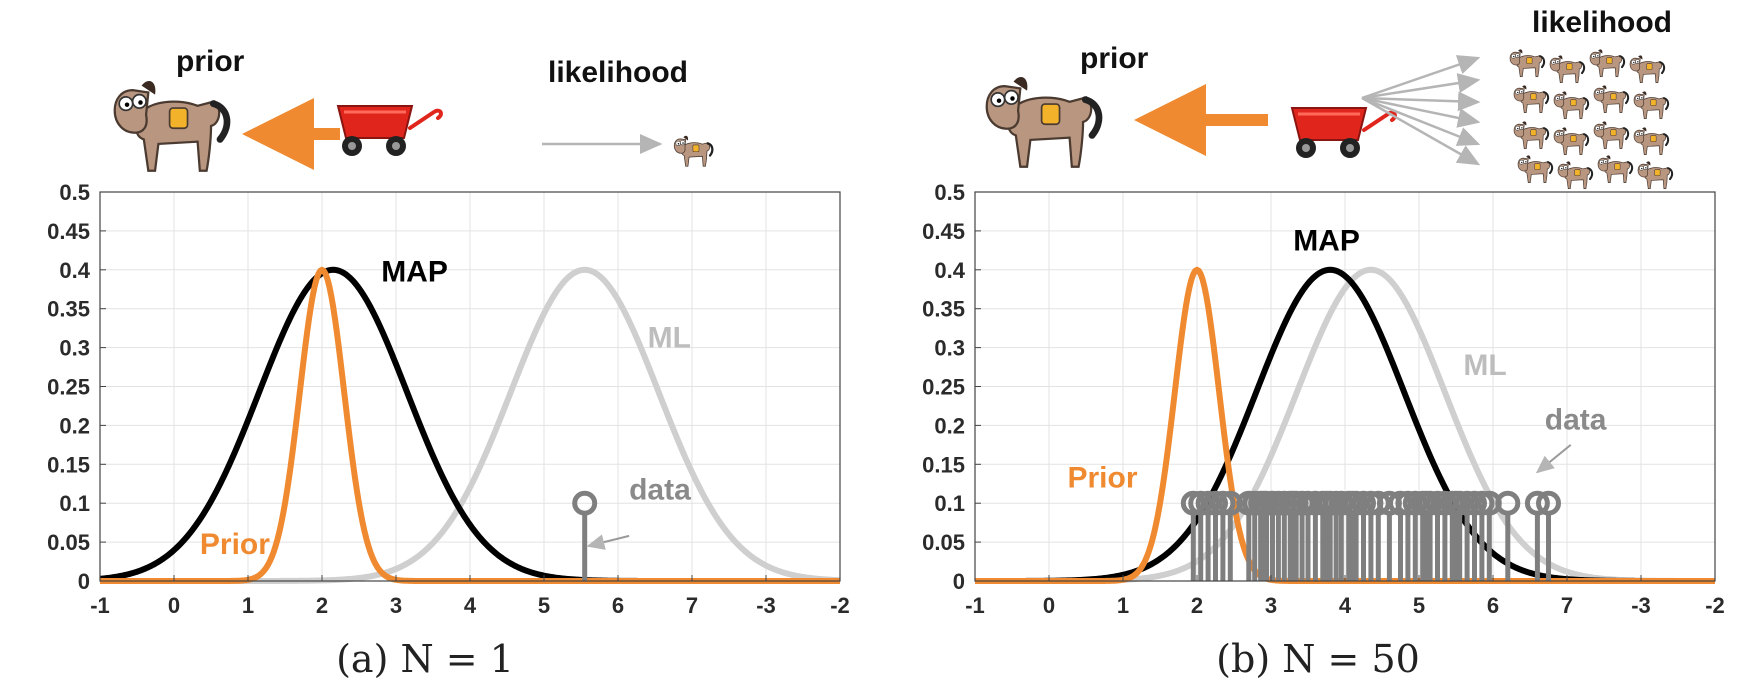 This screenshot has height=696, width=1740. Describe the element at coordinates (1197, 605) in the screenshot. I see `x-tick-label: 2` at that location.